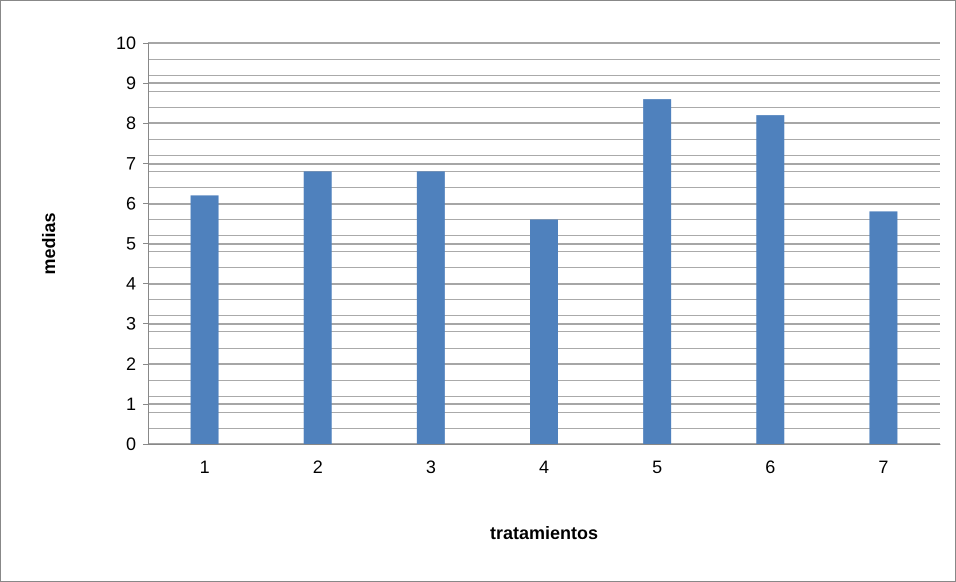 Image resolution: width=956 pixels, height=582 pixels. What do you see at coordinates (657, 467) in the screenshot?
I see `x-tick-label: 5` at bounding box center [657, 467].